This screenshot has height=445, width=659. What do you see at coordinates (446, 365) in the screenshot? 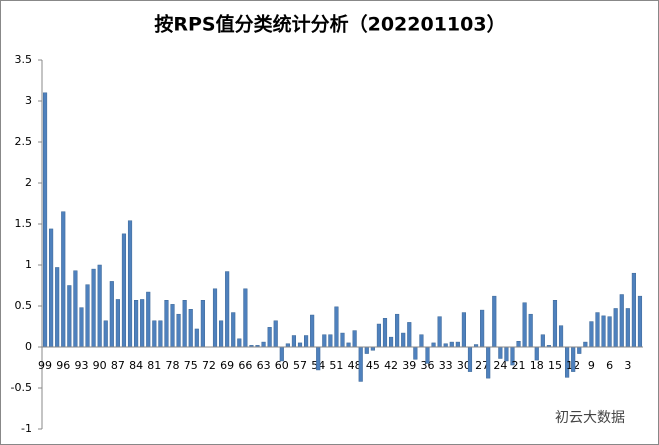
I see `x-tick-label: 33` at bounding box center [446, 365].